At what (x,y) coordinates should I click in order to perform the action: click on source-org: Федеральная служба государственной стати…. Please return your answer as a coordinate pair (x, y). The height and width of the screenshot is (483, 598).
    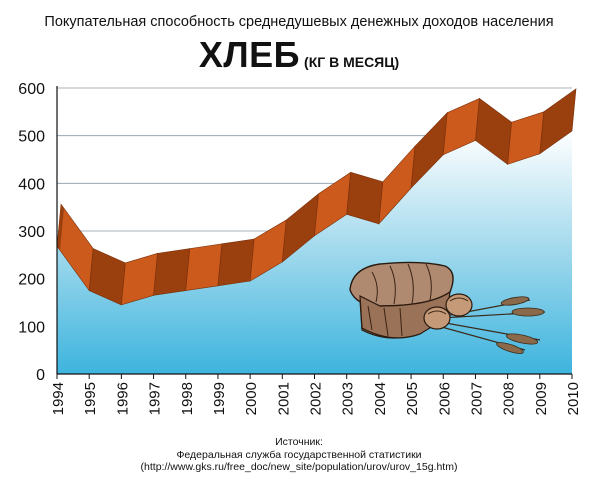
    Looking at the image, I should click on (299, 454).